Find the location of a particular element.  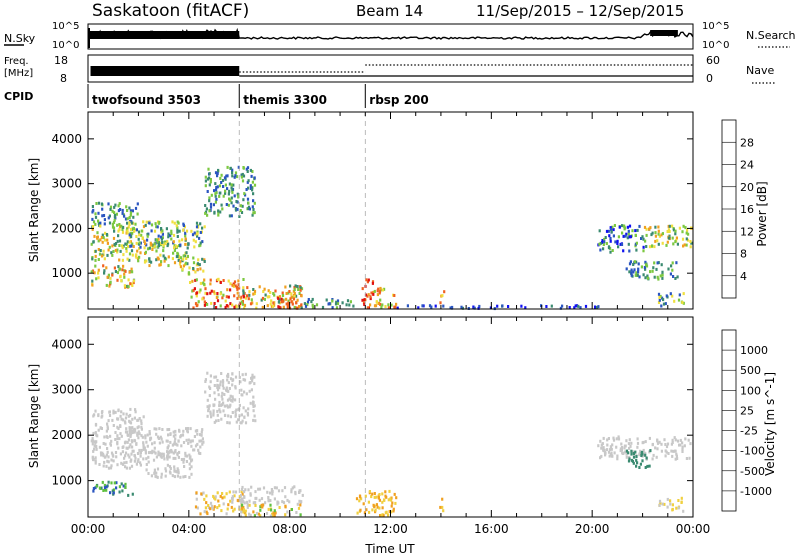

colorbar-tick-label: -500 is located at coordinates (752, 471).